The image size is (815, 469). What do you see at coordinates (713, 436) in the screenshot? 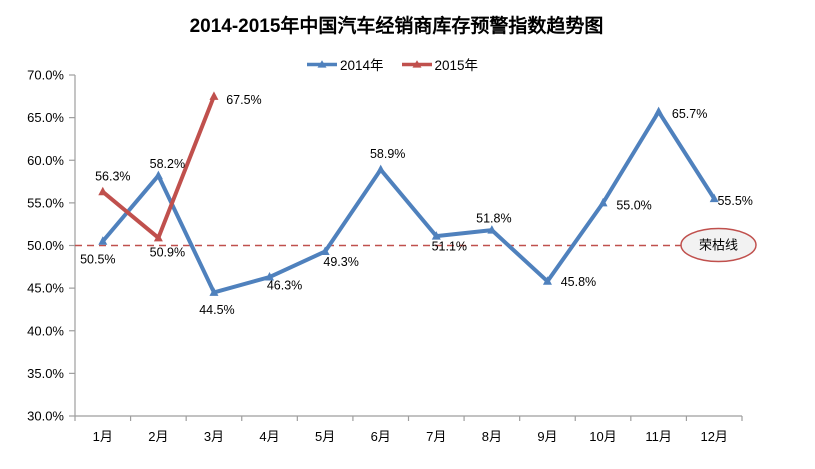
I see `x-axis-category-label: 12月` at bounding box center [713, 436].